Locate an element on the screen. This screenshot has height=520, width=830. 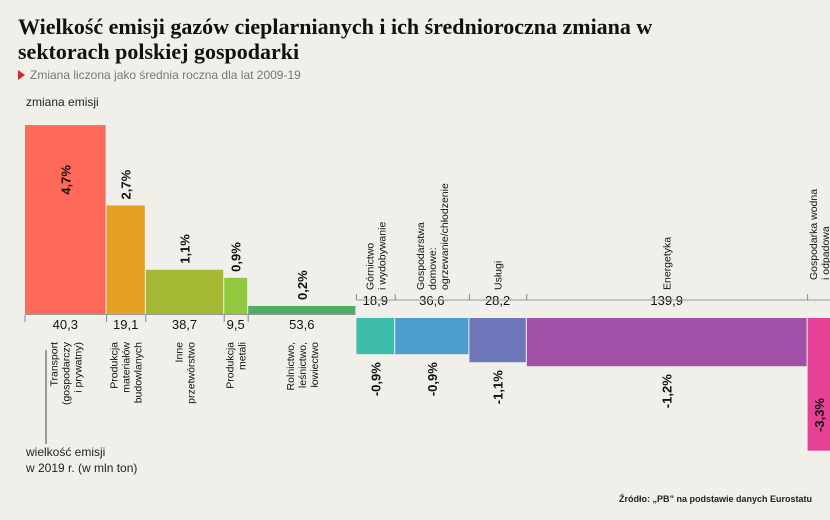
emission-label: 53,6 is located at coordinates (301, 324).